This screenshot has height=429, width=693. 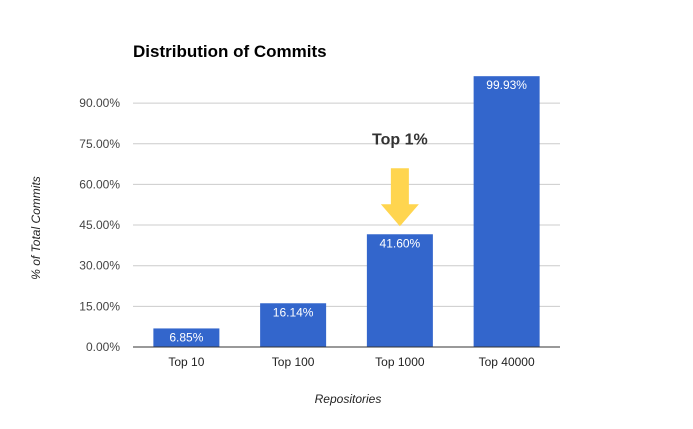 I want to click on bar-data-label: 6.85%, so click(x=186, y=337).